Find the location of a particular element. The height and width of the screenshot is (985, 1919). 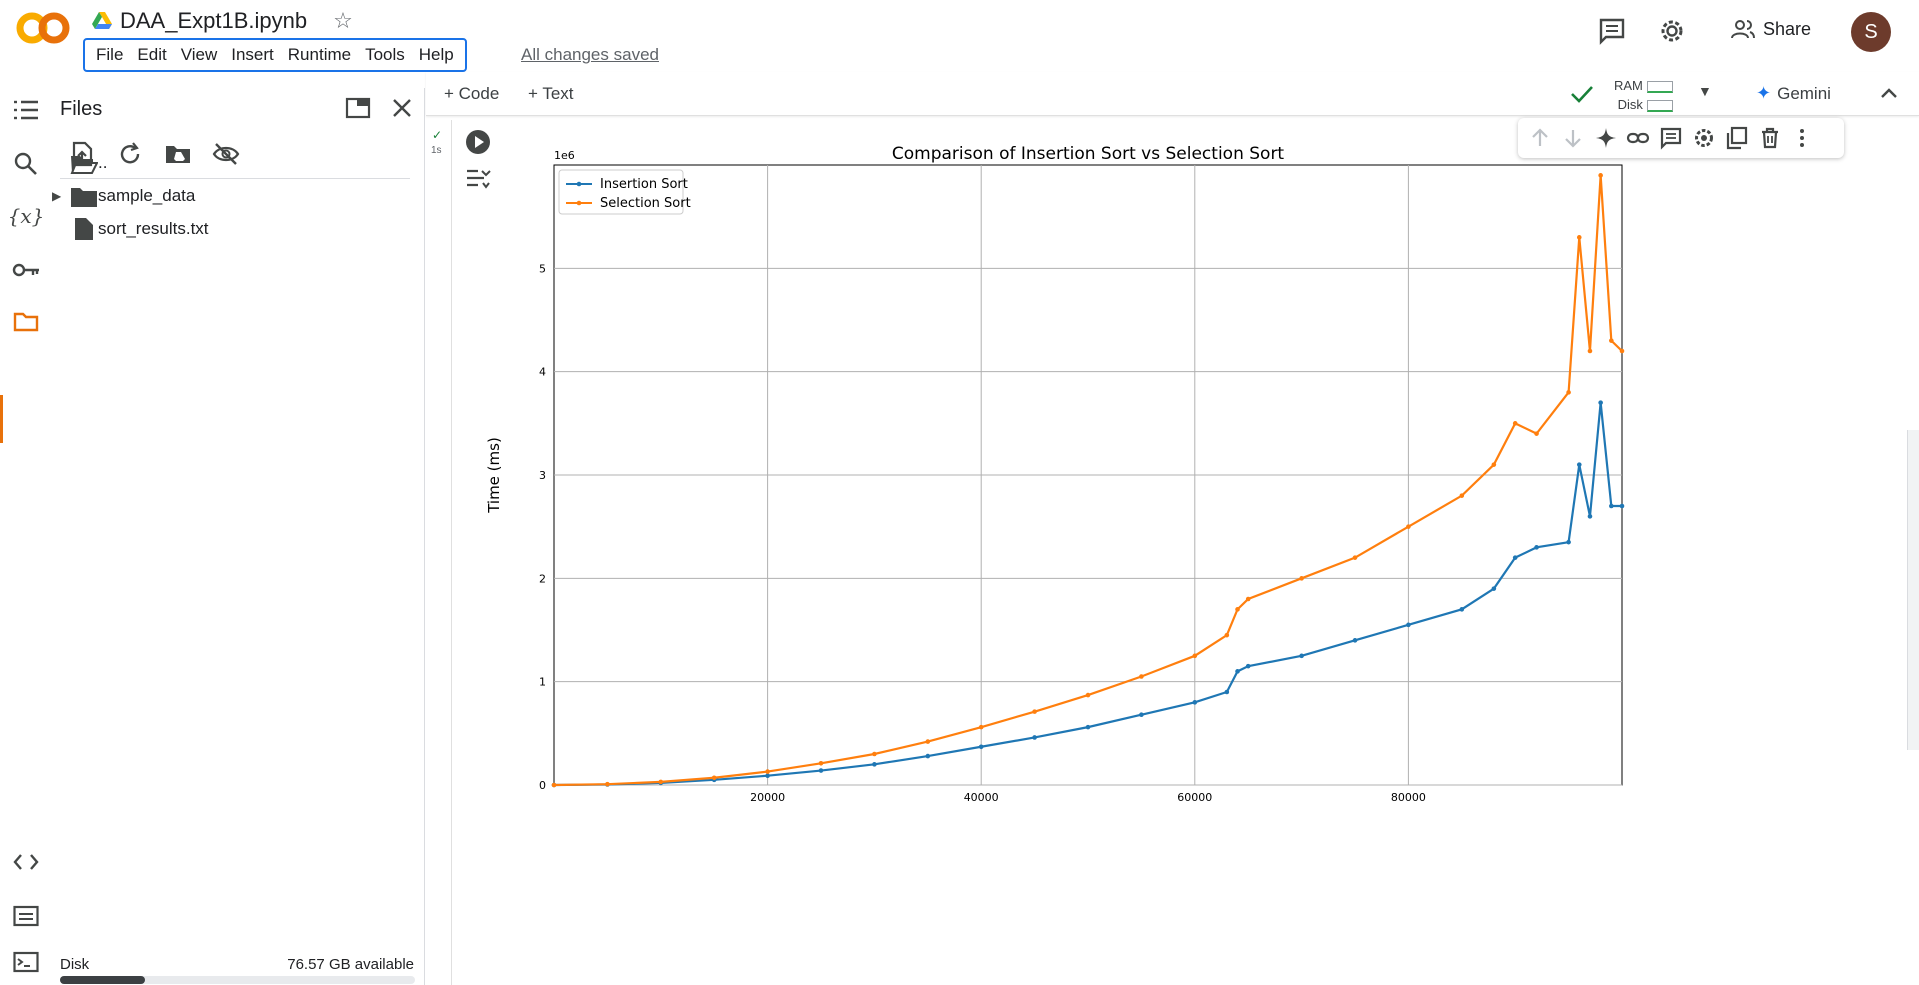

close-icon is located at coordinates (402, 108).